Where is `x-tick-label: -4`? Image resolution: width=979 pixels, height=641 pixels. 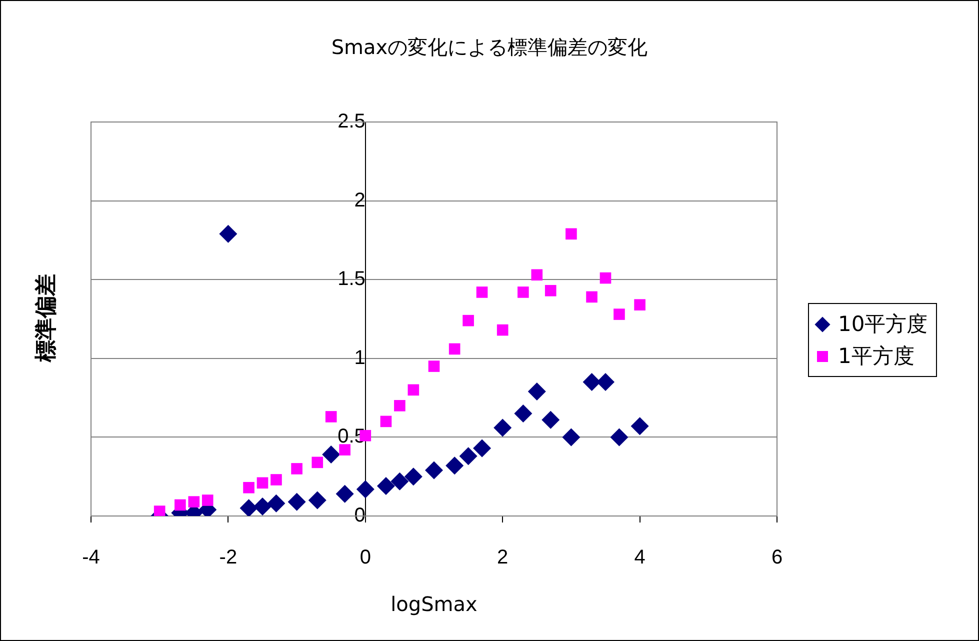
x-tick-label: -4 is located at coordinates (91, 557).